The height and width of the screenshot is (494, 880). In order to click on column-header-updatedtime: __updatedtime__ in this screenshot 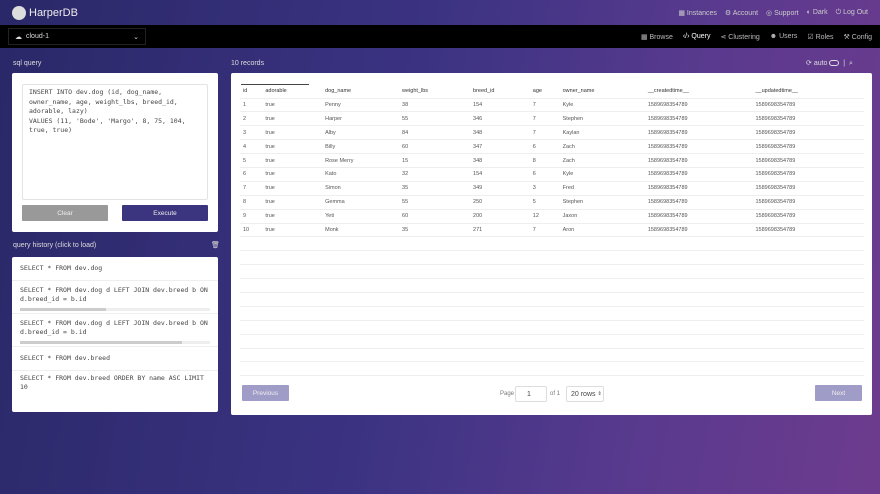, I will do `click(808, 91)`.